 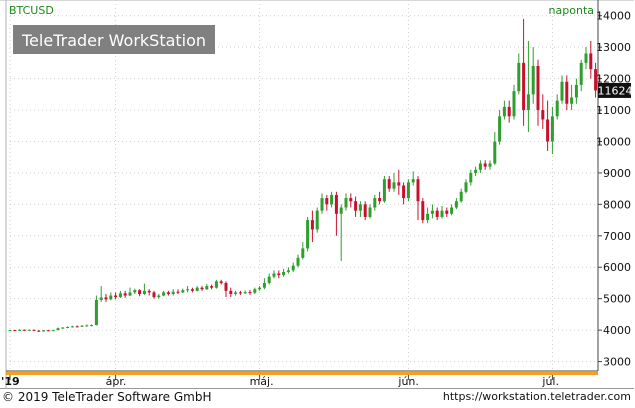 I want to click on y-tick-label: 5000, so click(x=617, y=299).